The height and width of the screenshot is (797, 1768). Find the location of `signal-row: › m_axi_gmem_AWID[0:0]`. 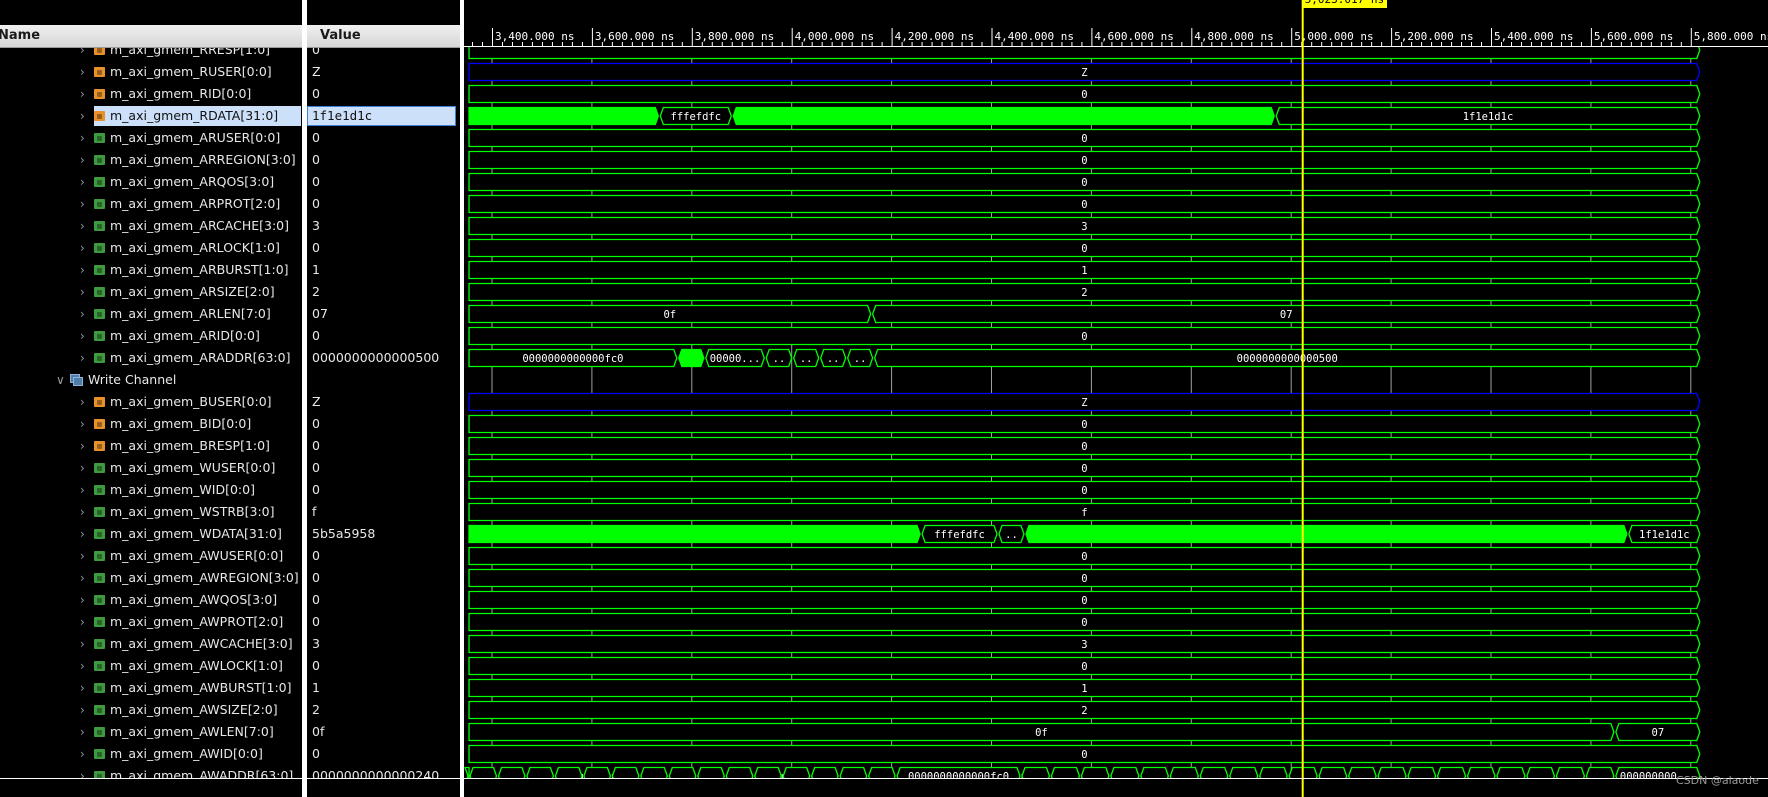

signal-row: › m_axi_gmem_AWID[0:0] is located at coordinates (151, 754).